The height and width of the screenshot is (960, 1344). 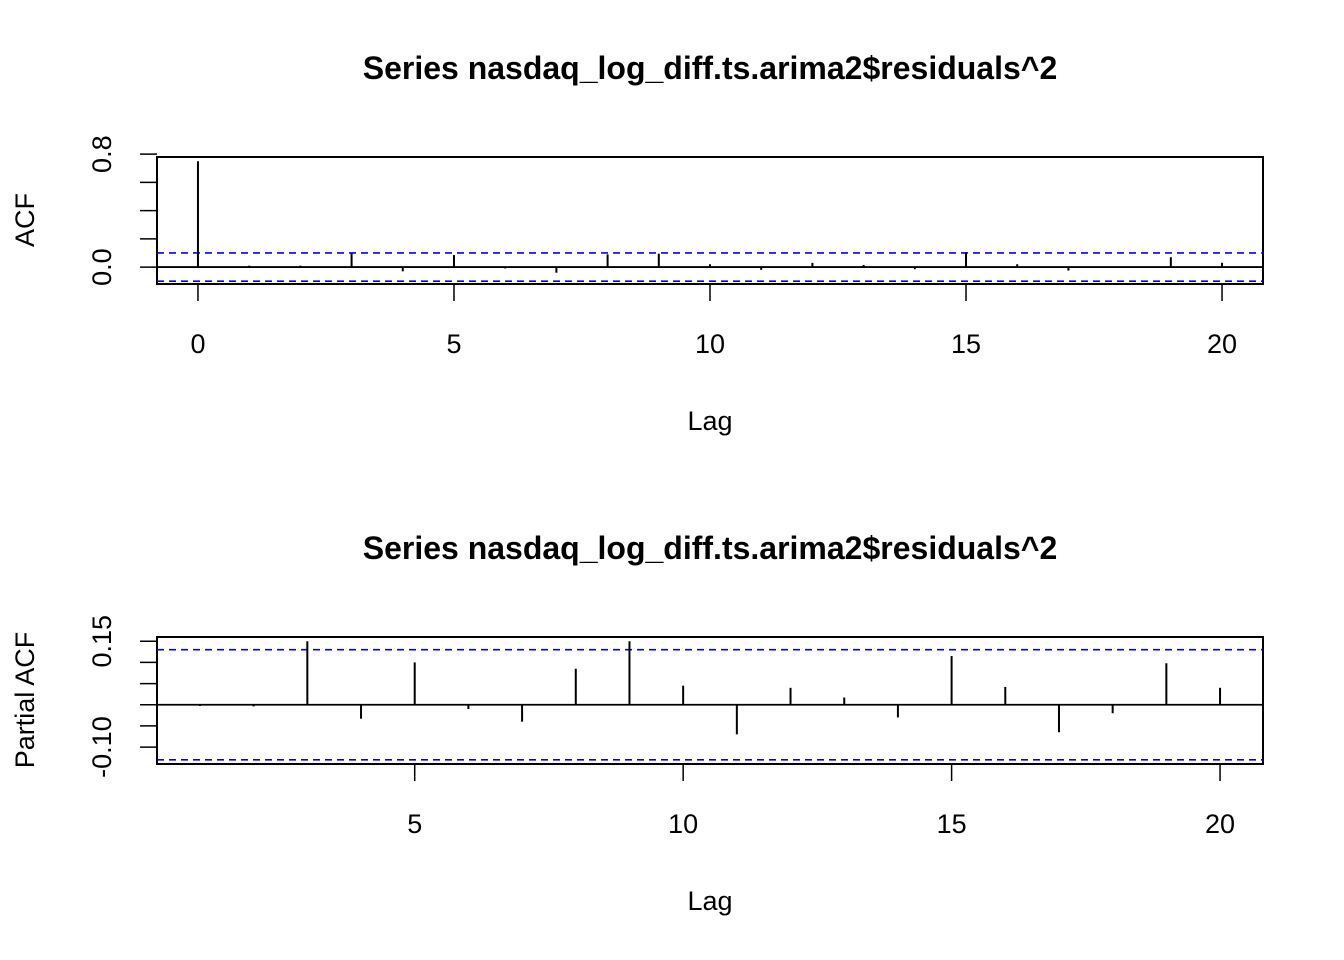 What do you see at coordinates (709, 421) in the screenshot?
I see `acf-x-axis-label: Lag` at bounding box center [709, 421].